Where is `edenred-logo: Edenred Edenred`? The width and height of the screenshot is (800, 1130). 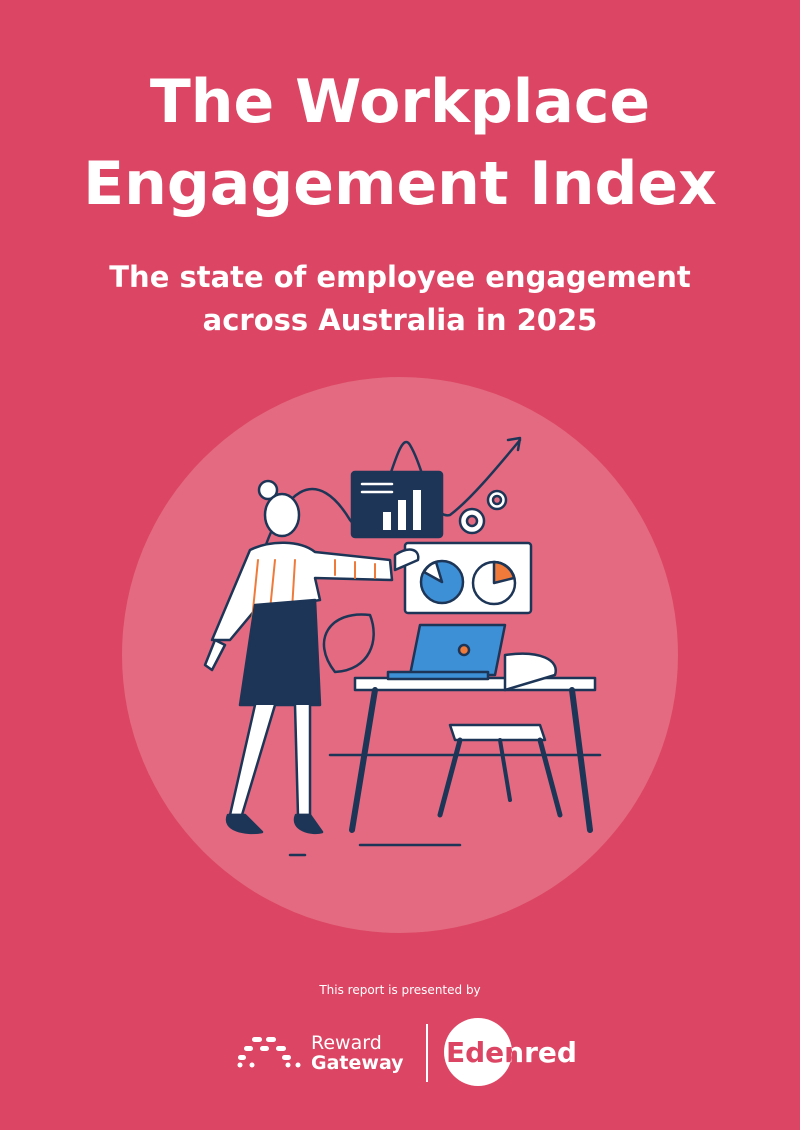 edenred-logo: Edenred Edenred is located at coordinates (510, 1052).